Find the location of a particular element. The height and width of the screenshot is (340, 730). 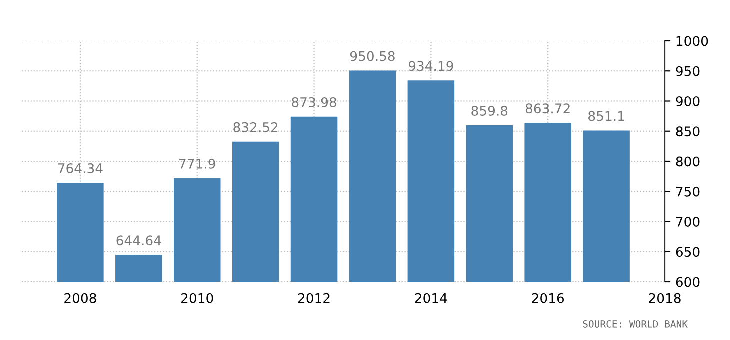

x-tick-label: 2014 is located at coordinates (431, 298).